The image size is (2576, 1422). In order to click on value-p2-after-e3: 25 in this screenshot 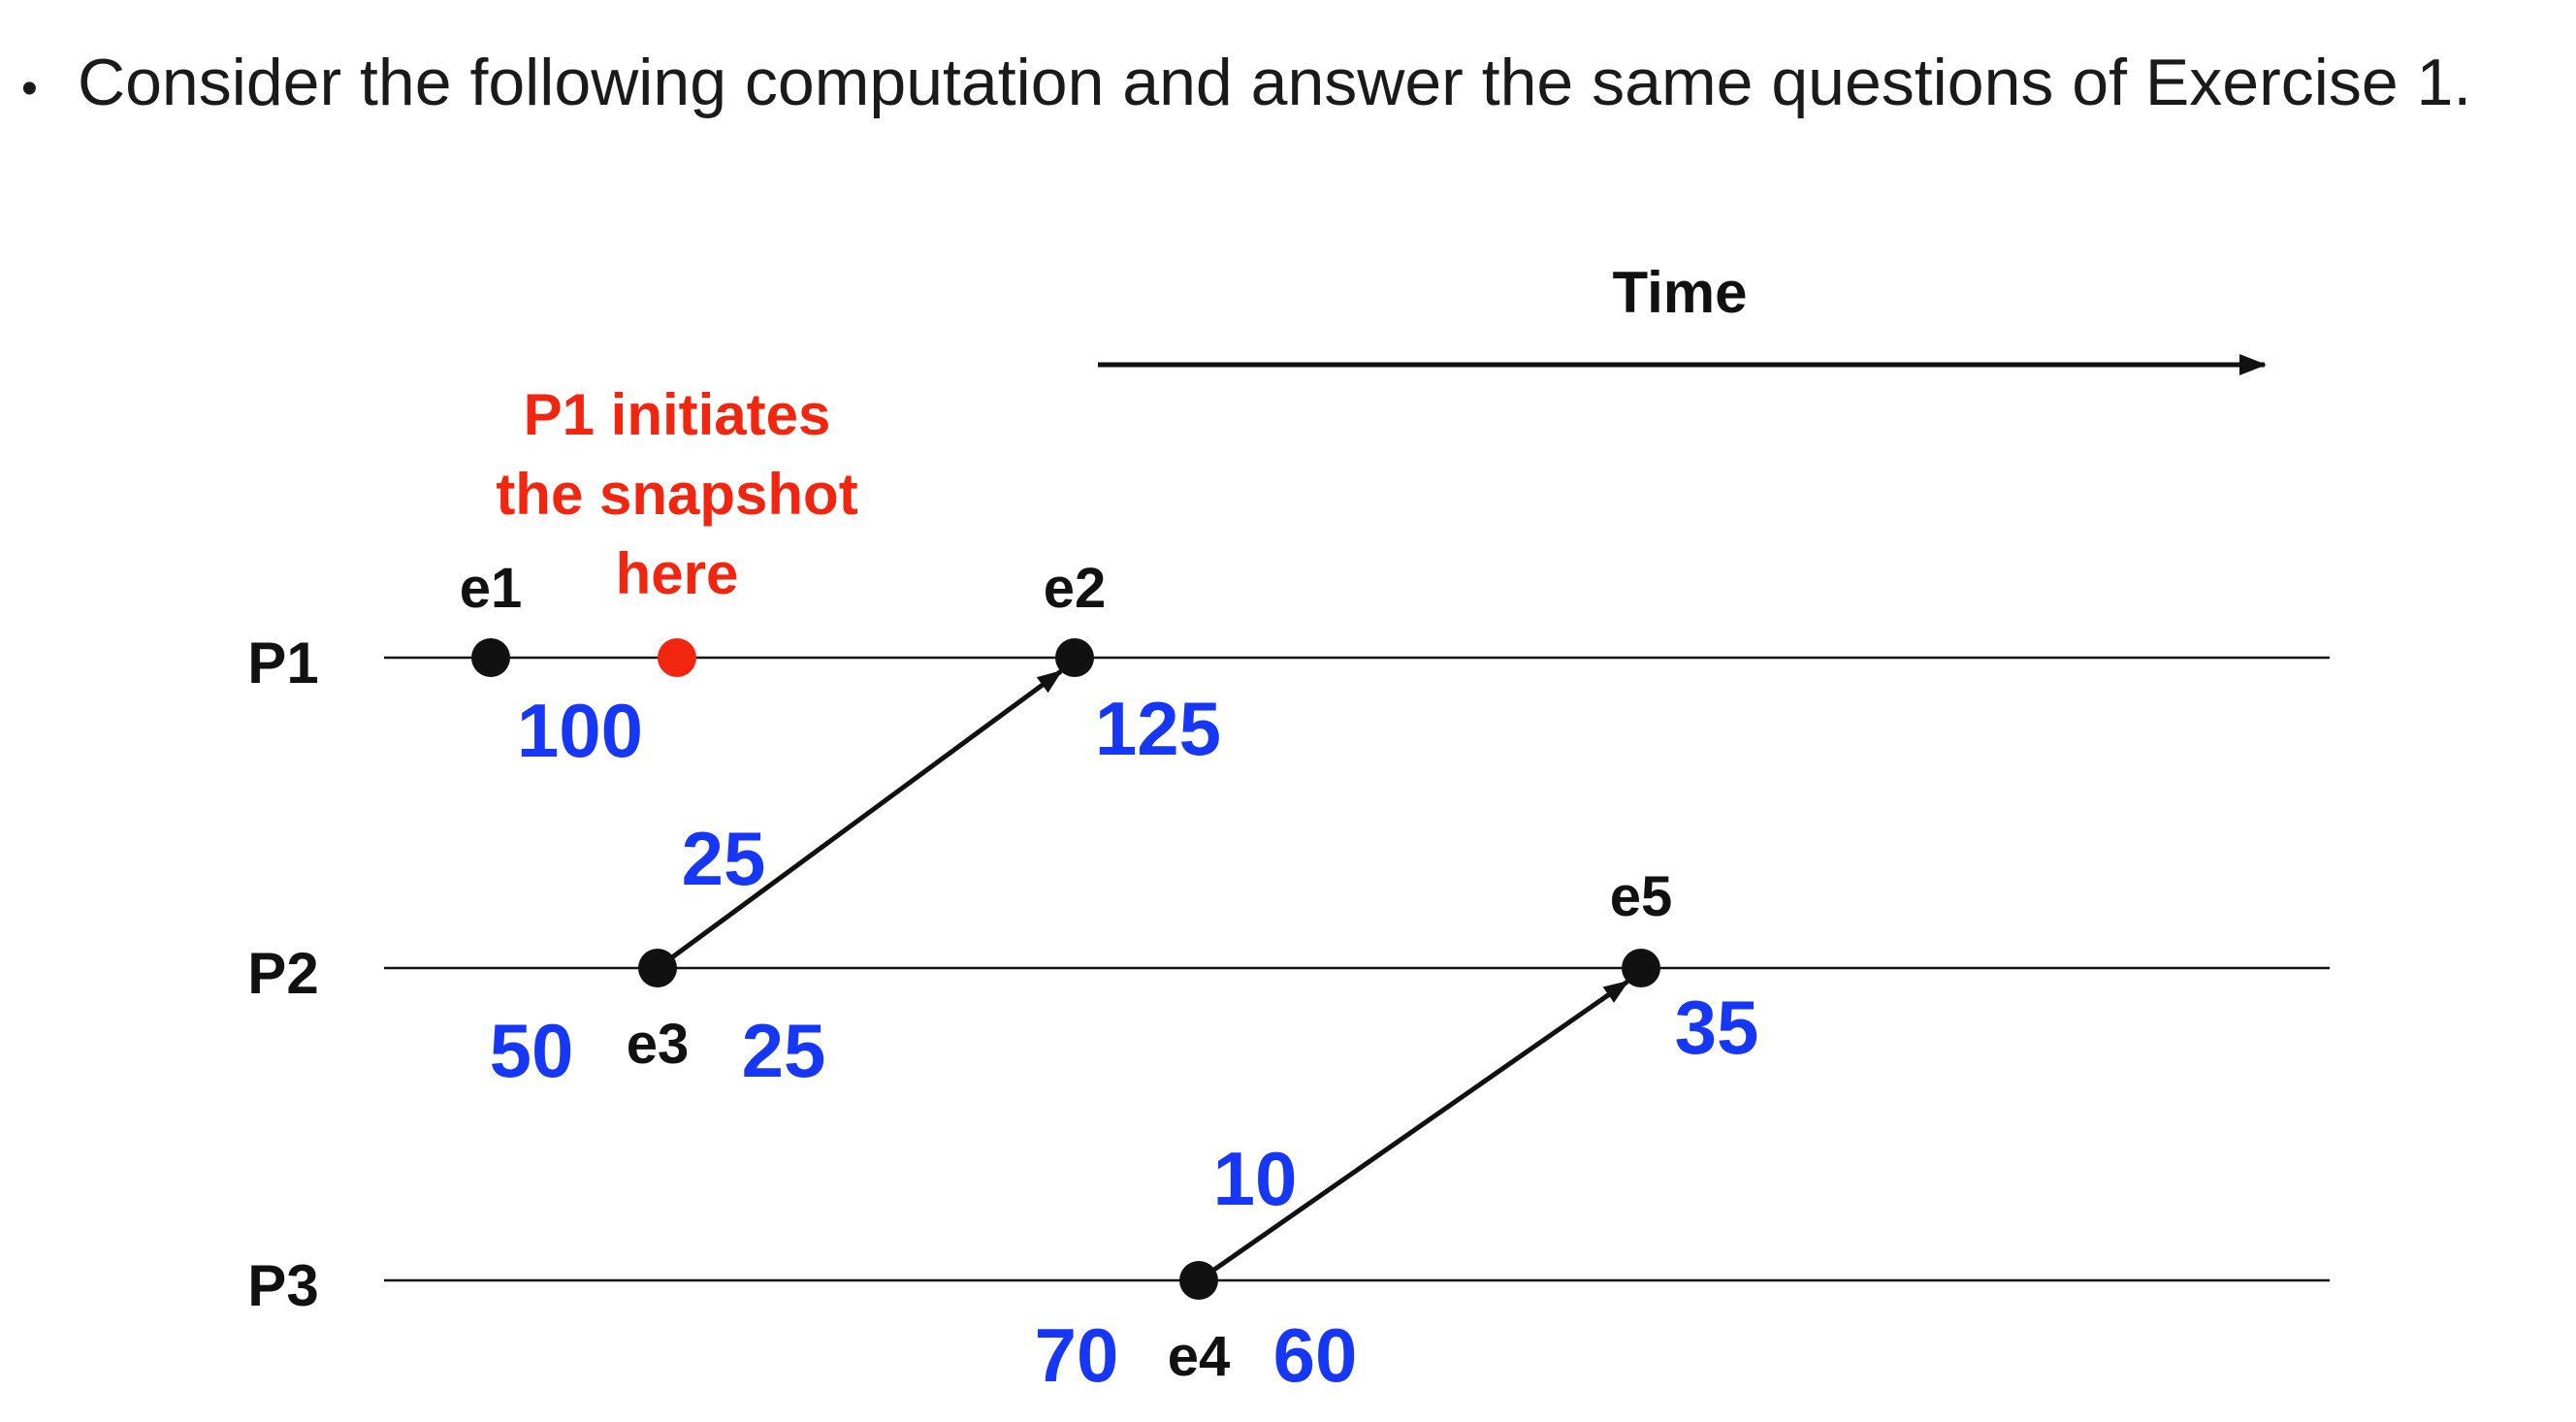, I will do `click(784, 1050)`.